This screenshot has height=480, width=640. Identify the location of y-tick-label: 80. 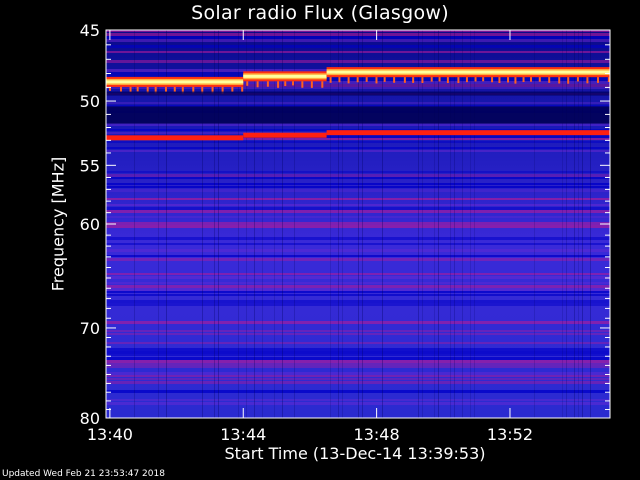
(90, 418).